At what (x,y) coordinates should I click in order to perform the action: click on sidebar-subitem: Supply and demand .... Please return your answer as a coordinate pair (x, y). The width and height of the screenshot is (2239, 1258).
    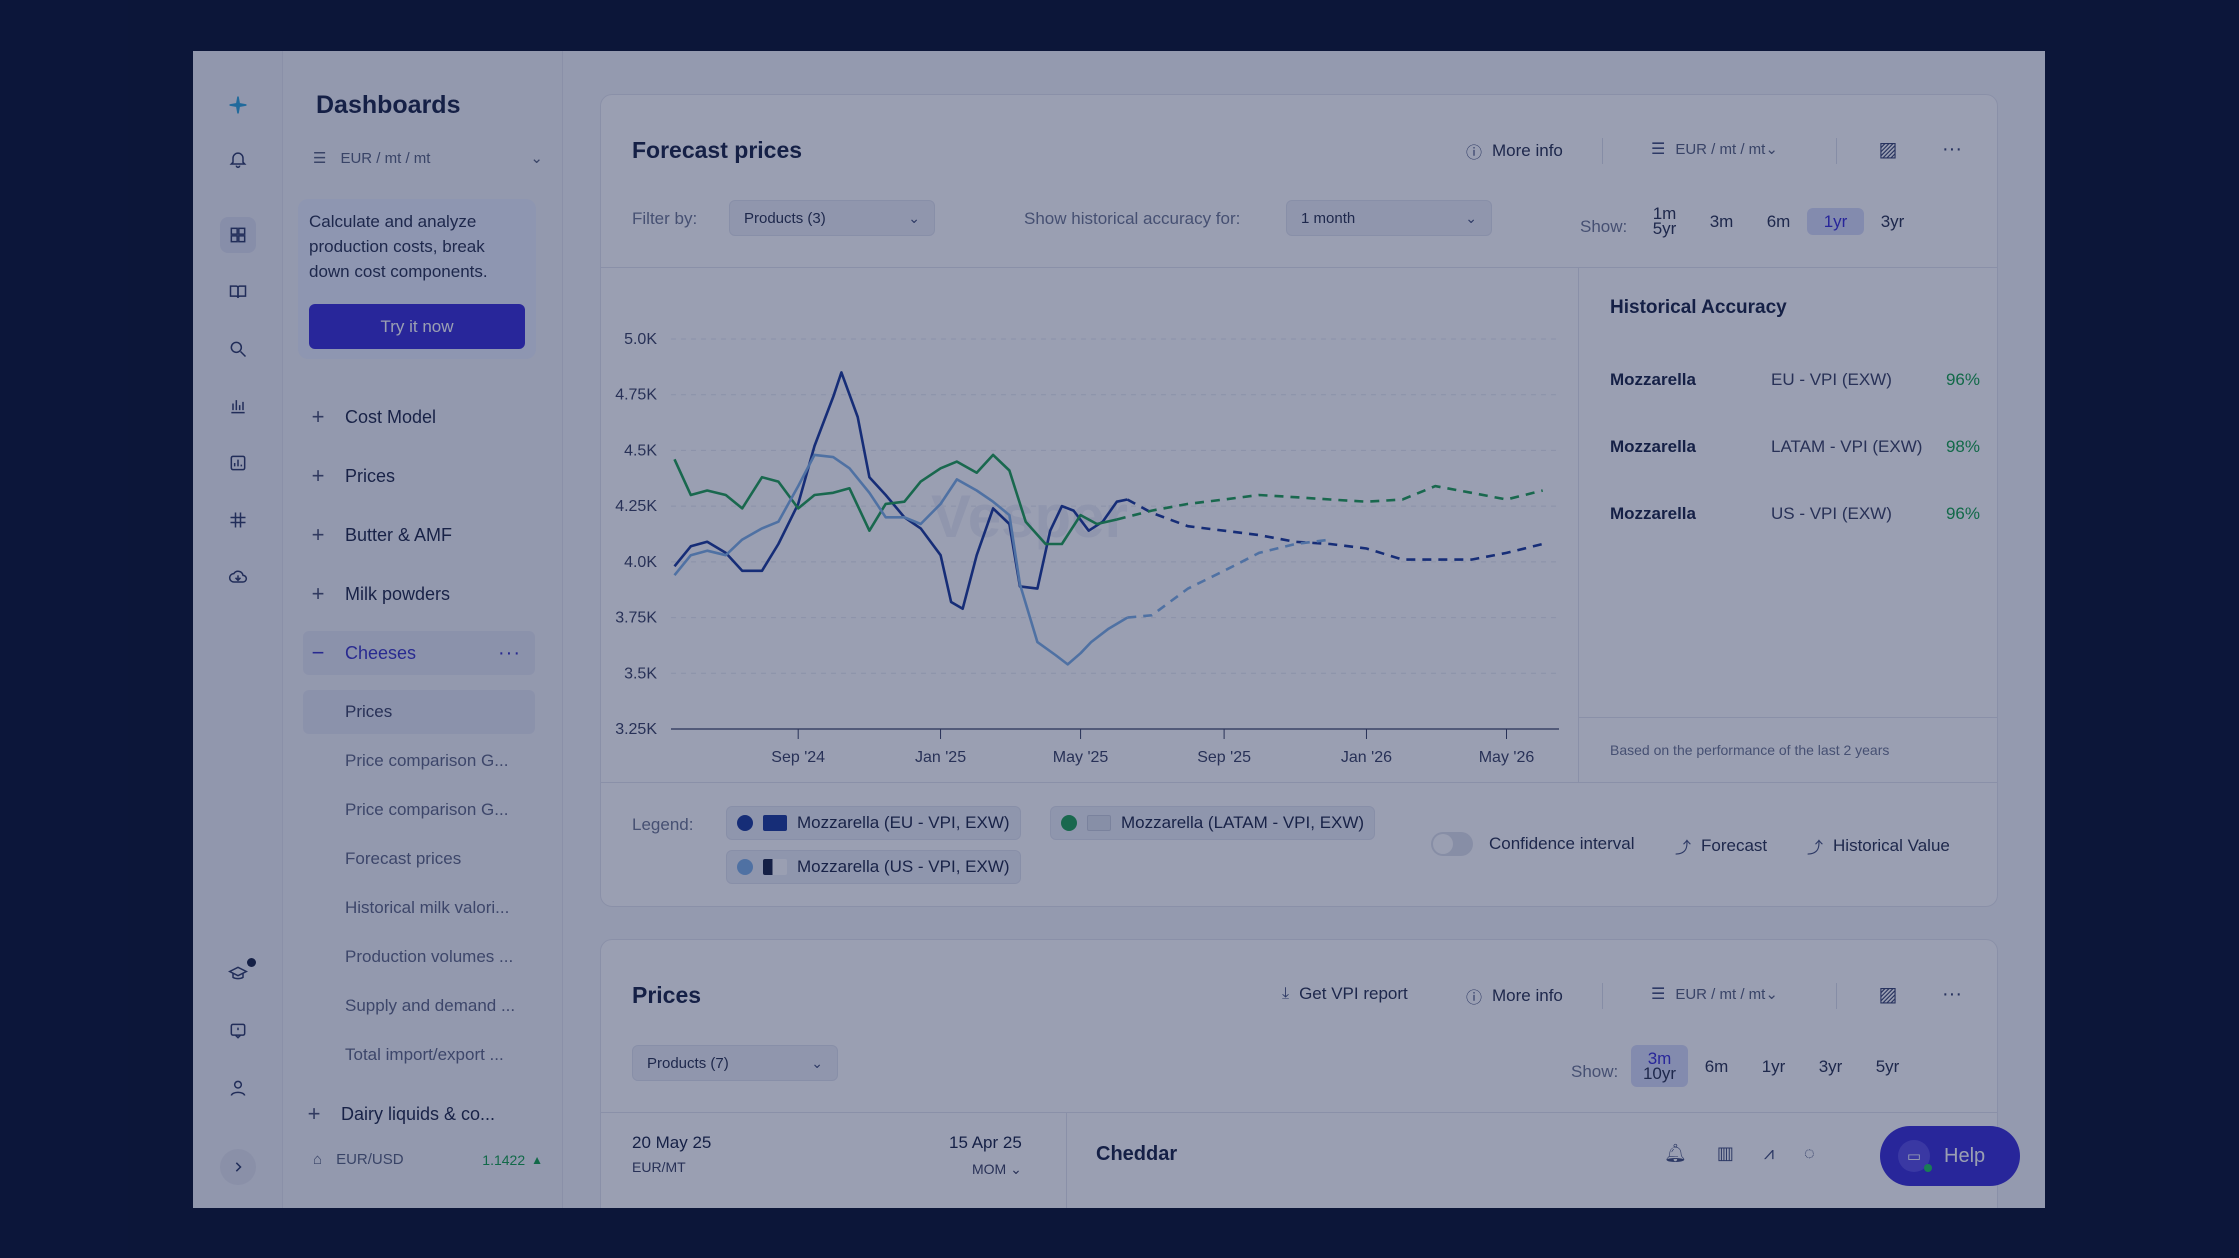
    Looking at the image, I should click on (430, 1005).